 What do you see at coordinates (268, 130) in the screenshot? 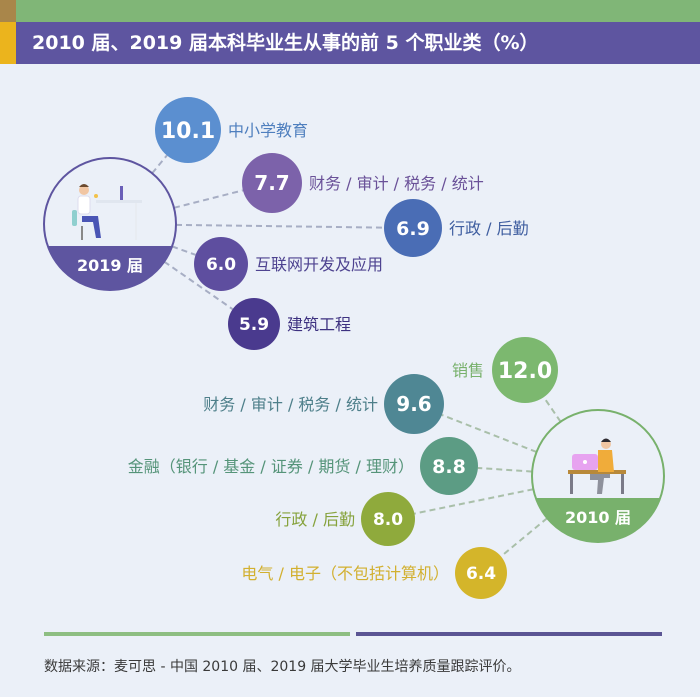
I see `bubble-label: 中小学教育` at bounding box center [268, 130].